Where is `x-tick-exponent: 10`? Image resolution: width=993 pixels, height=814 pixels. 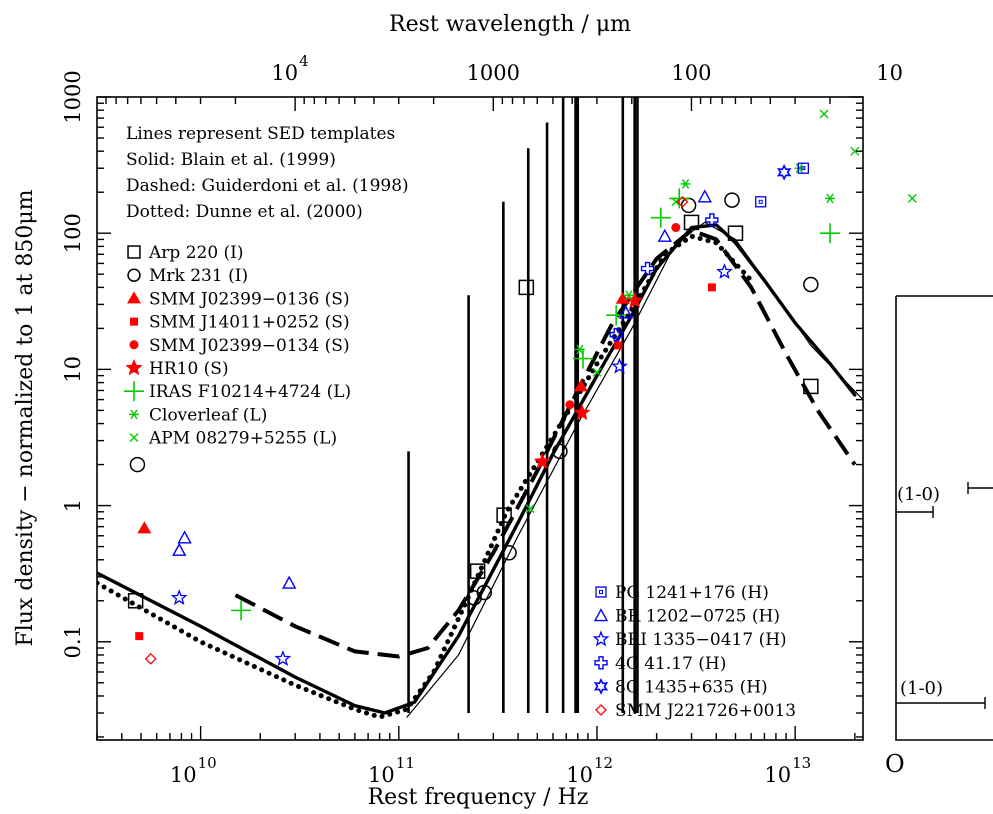 x-tick-exponent: 10 is located at coordinates (207, 763).